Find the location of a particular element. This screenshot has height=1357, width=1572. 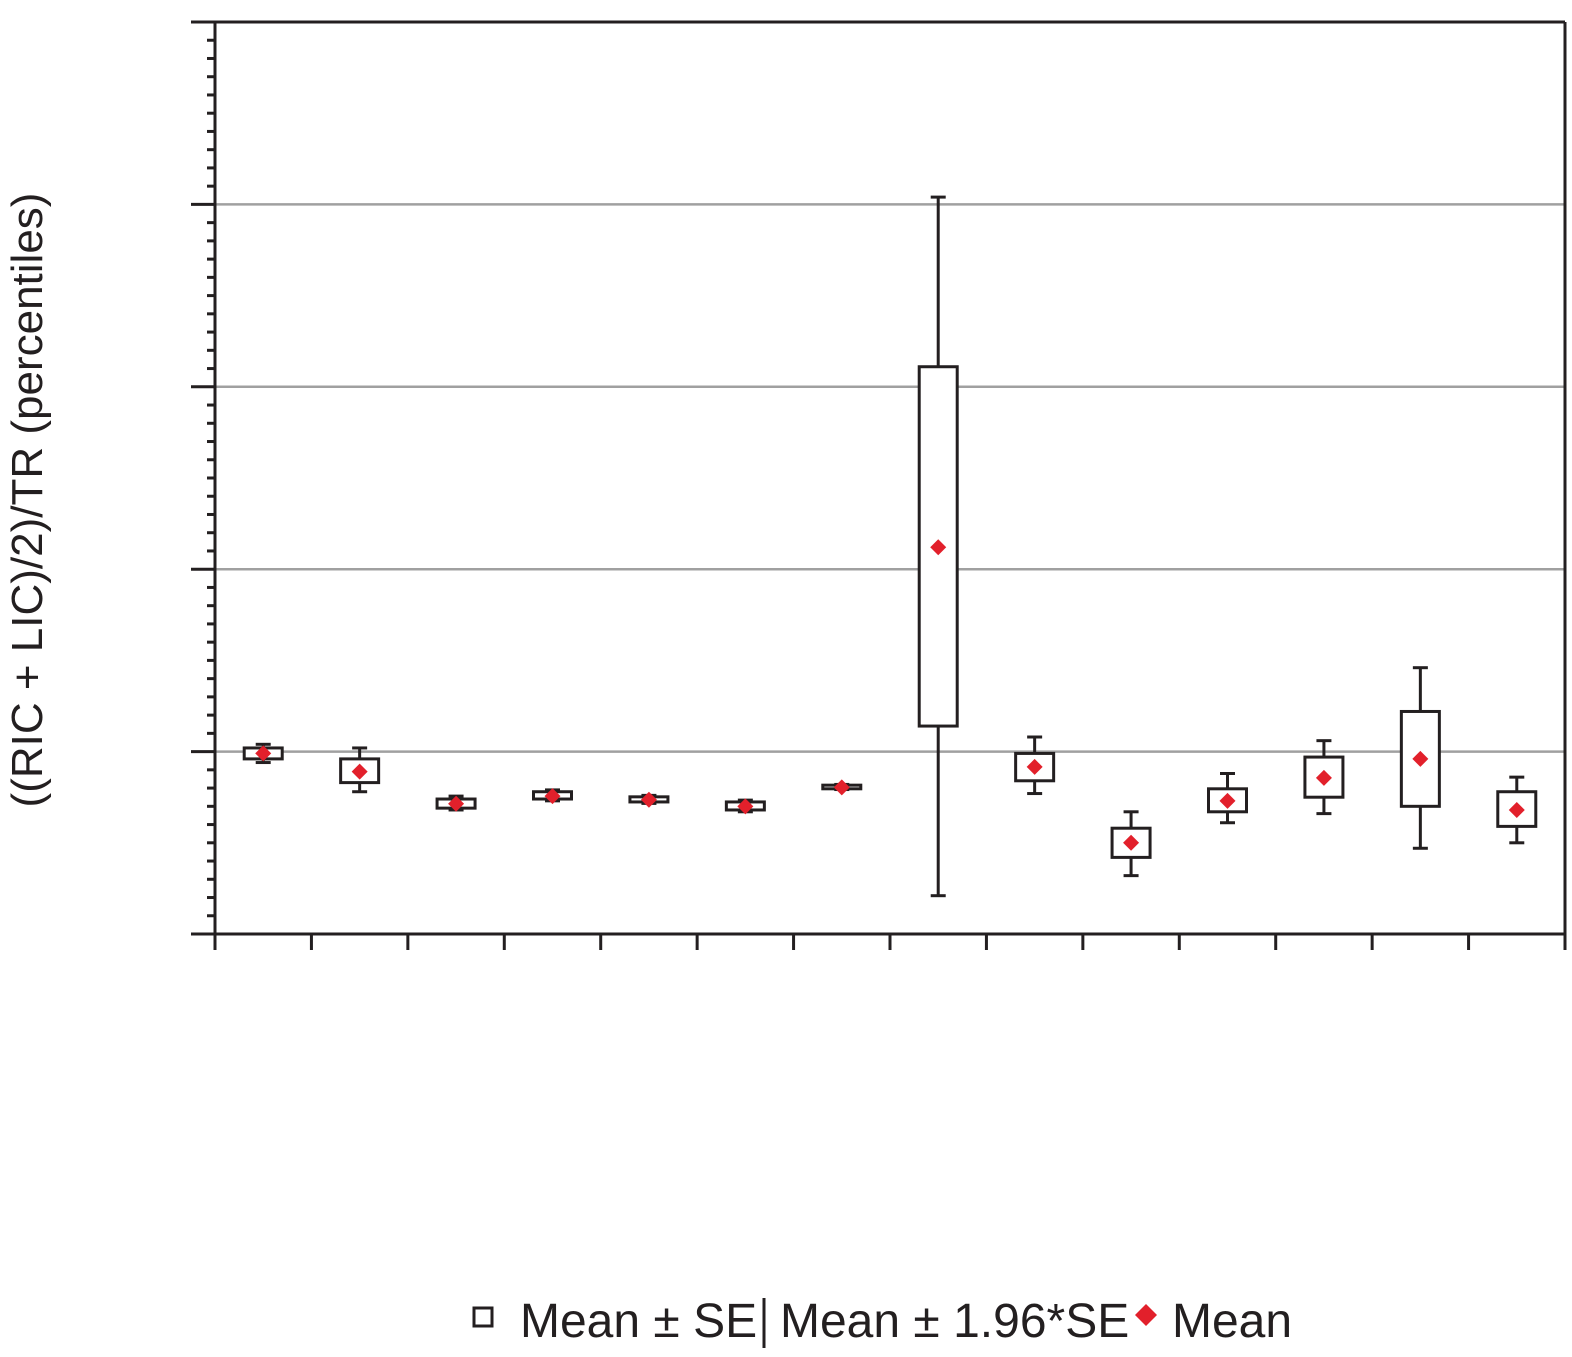

legend-box-label: Mean ± SE is located at coordinates (638, 1321).